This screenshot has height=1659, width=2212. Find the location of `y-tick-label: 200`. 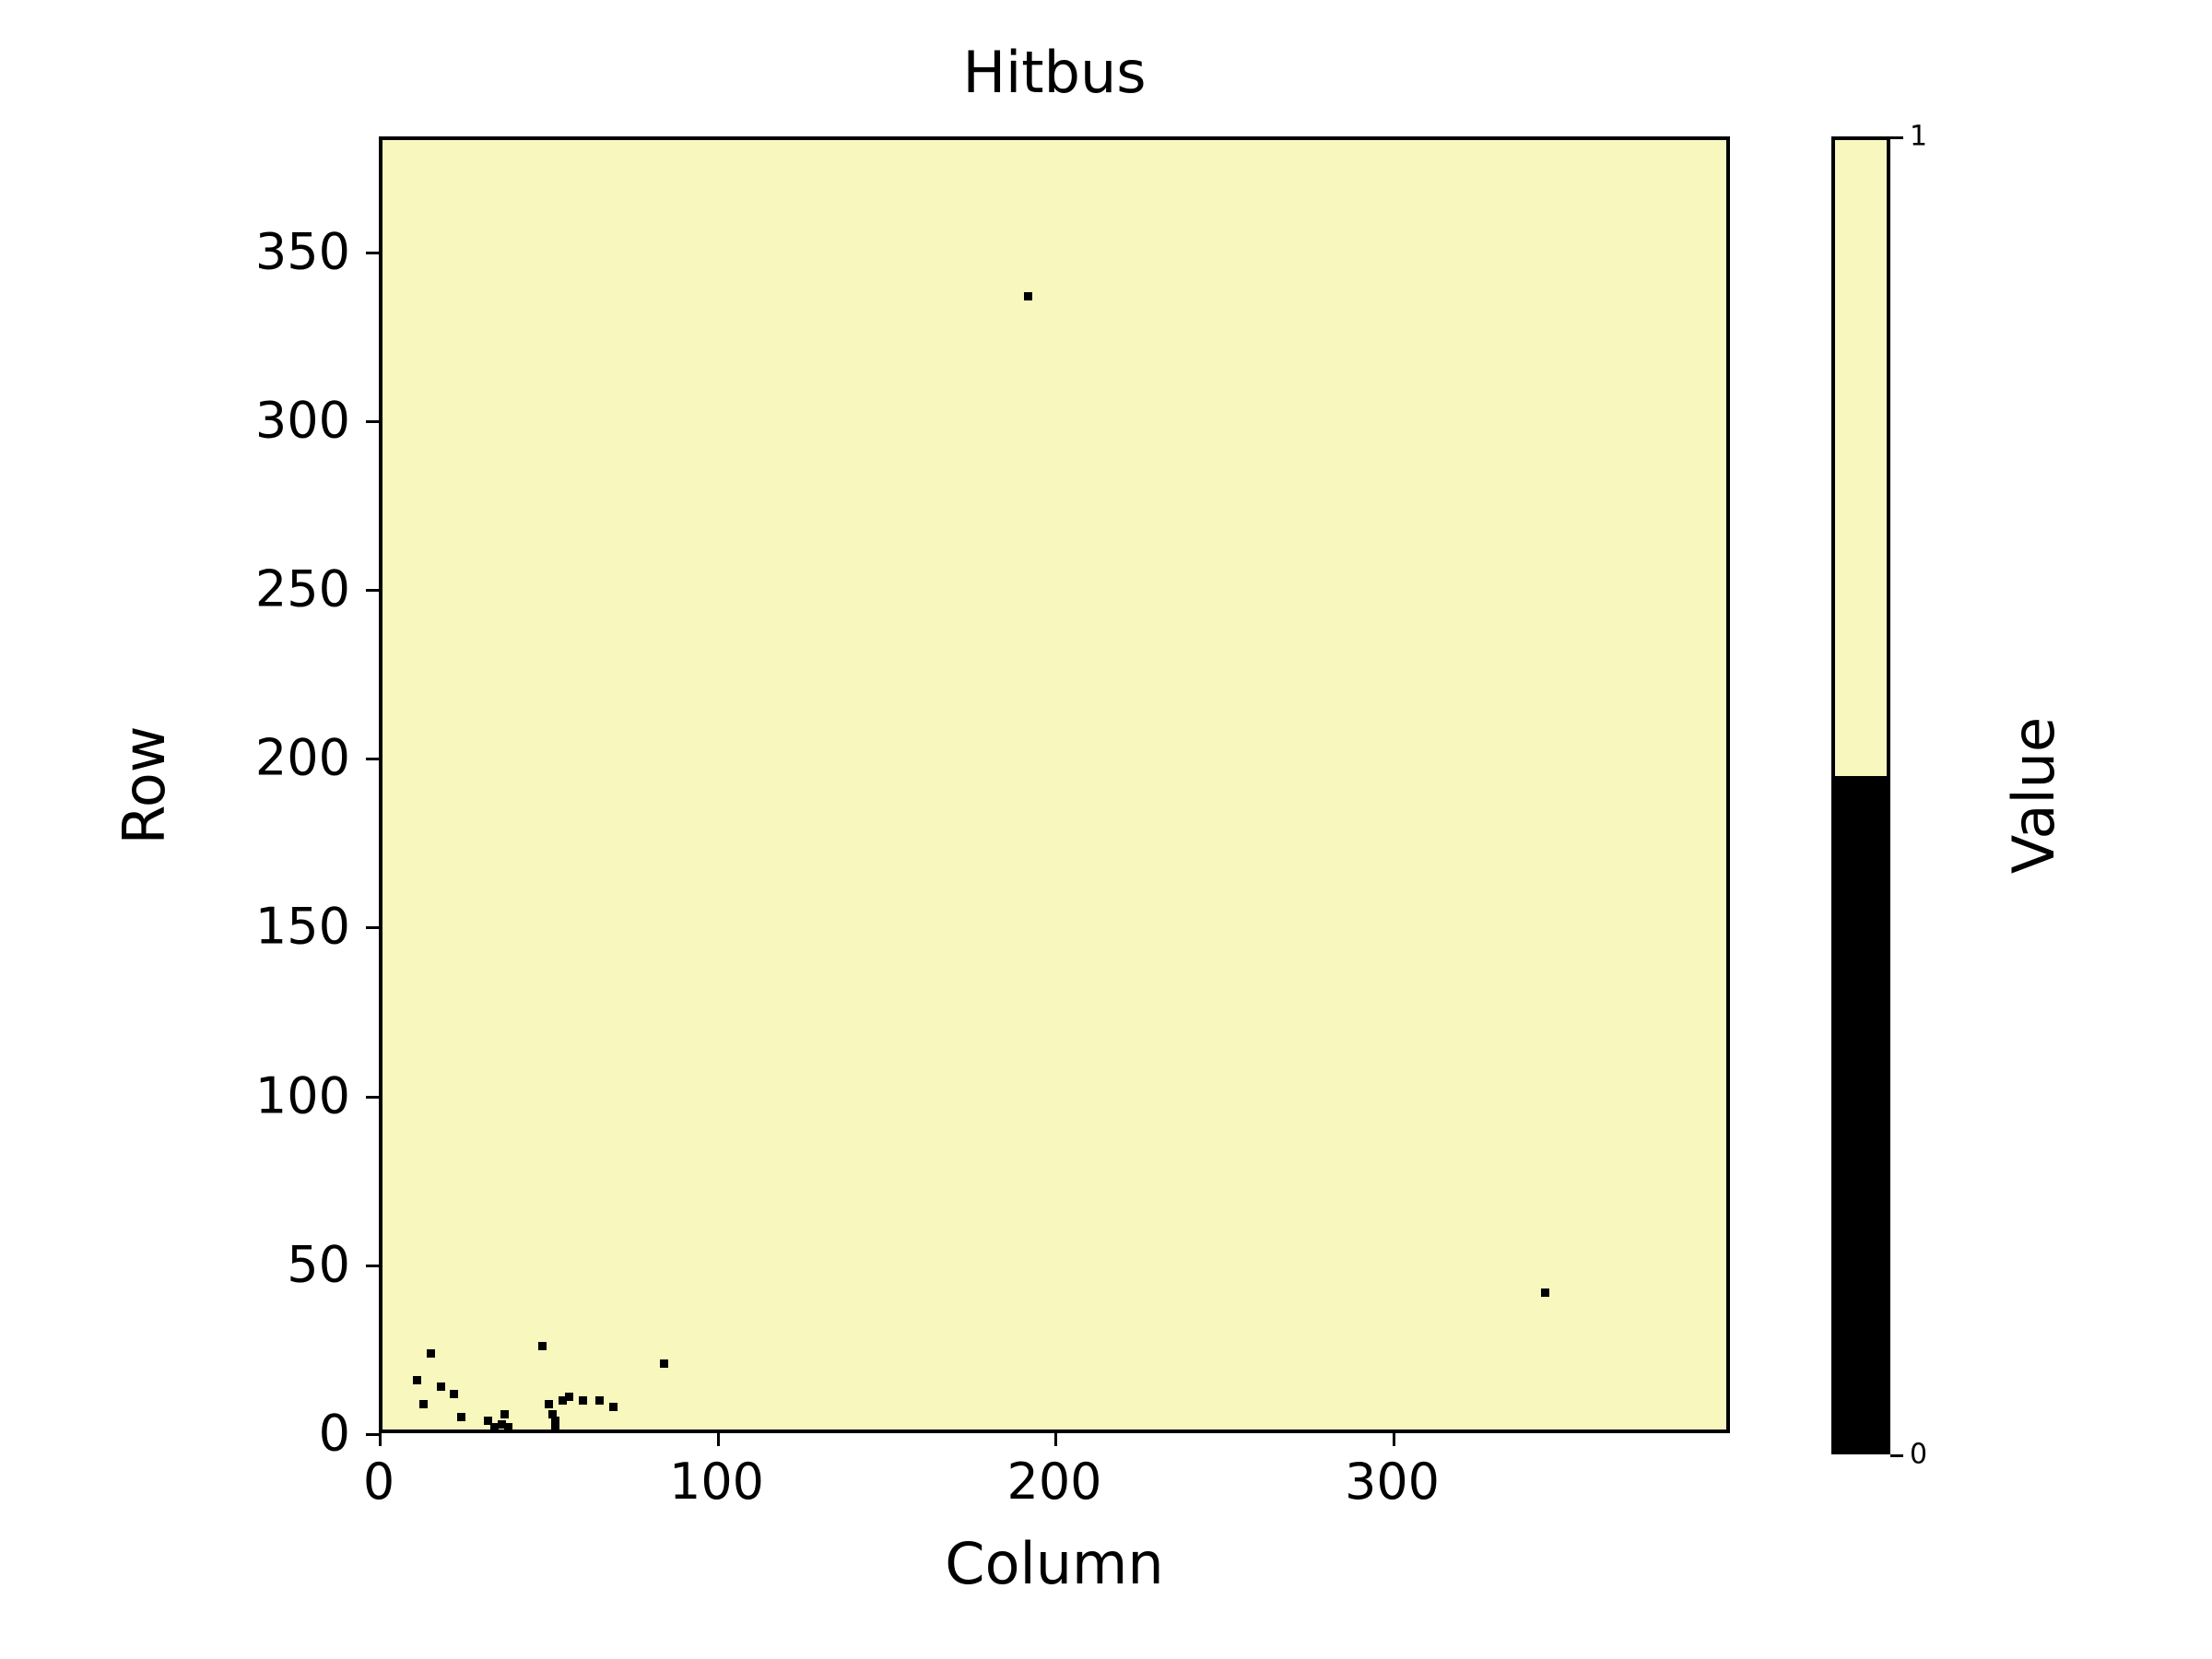

y-tick-label: 200 is located at coordinates (302, 757).